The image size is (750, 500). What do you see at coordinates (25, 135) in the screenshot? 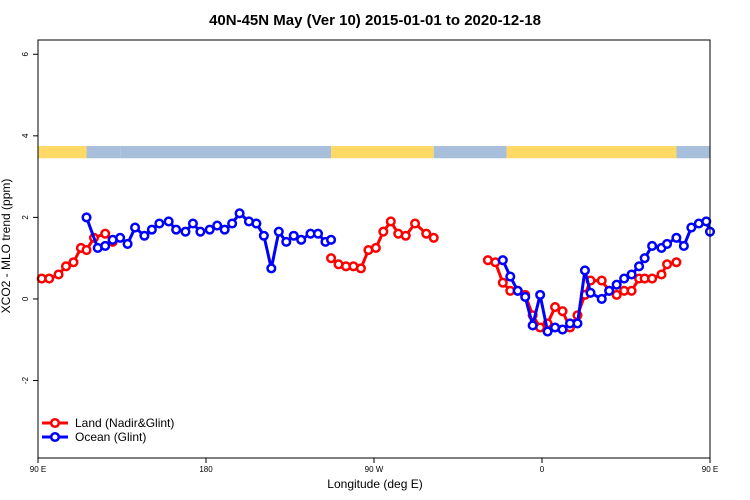
I see `y-tick-label: 4` at bounding box center [25, 135].